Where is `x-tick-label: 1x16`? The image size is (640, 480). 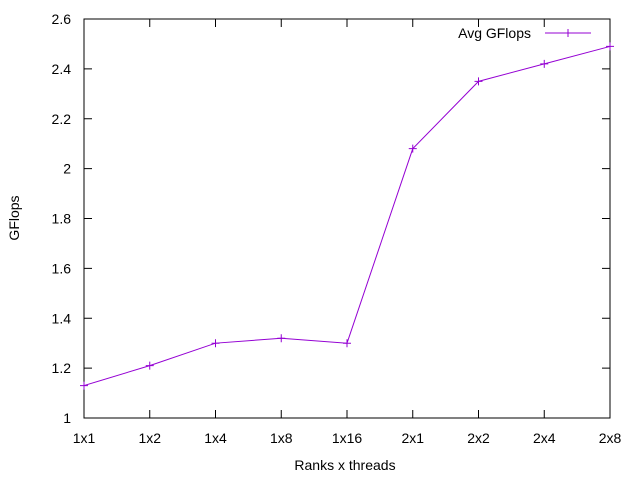
x-tick-label: 1x16 is located at coordinates (347, 438).